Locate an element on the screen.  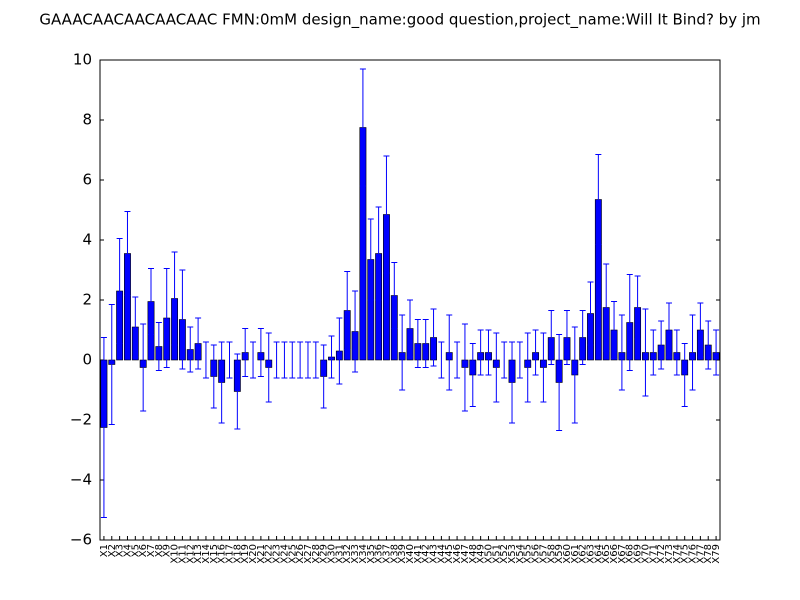
x-tick-label: X67 is located at coordinates (622, 554).